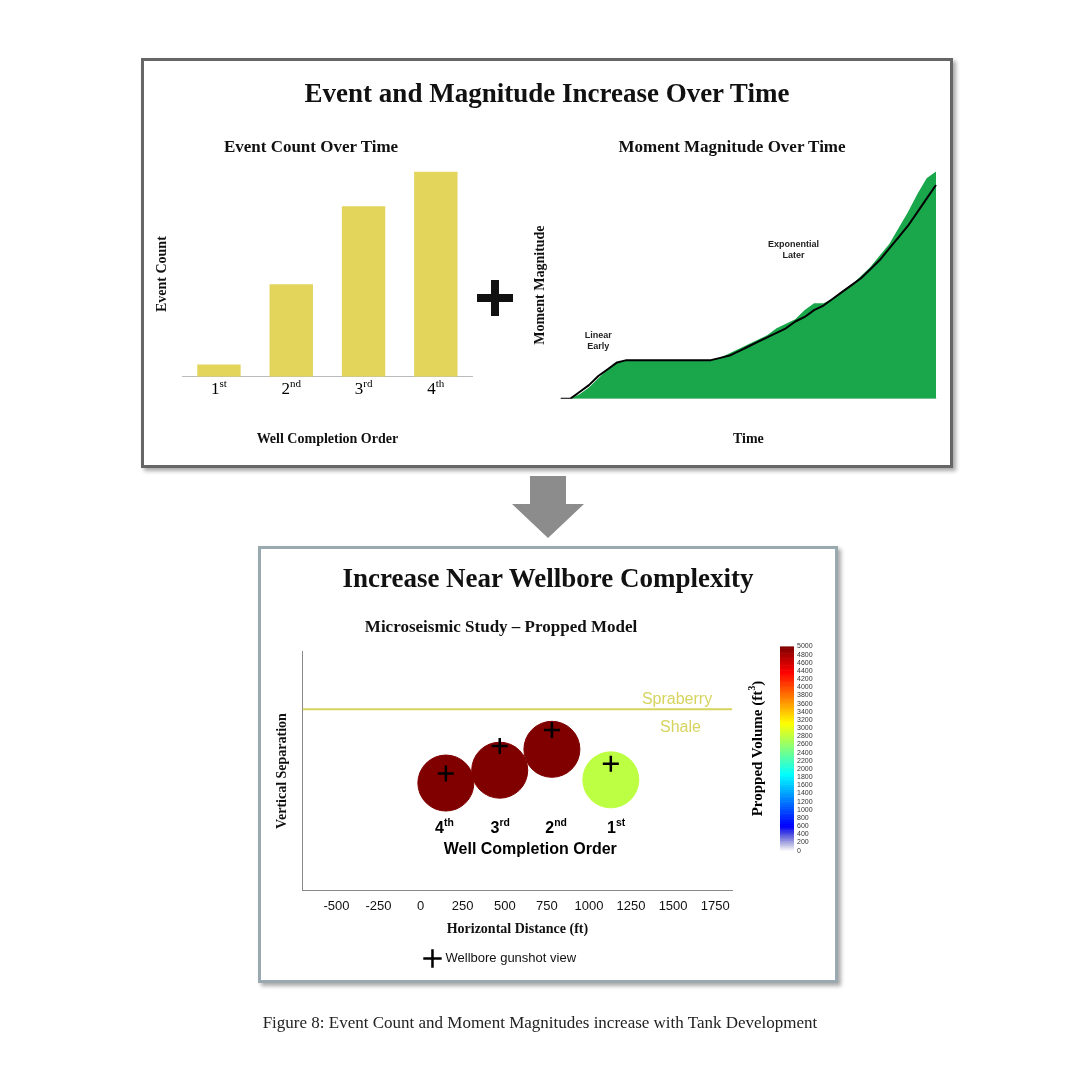 This screenshot has width=1080, height=1077. Describe the element at coordinates (162, 274) in the screenshot. I see `y-axis-title: Event Count` at that location.